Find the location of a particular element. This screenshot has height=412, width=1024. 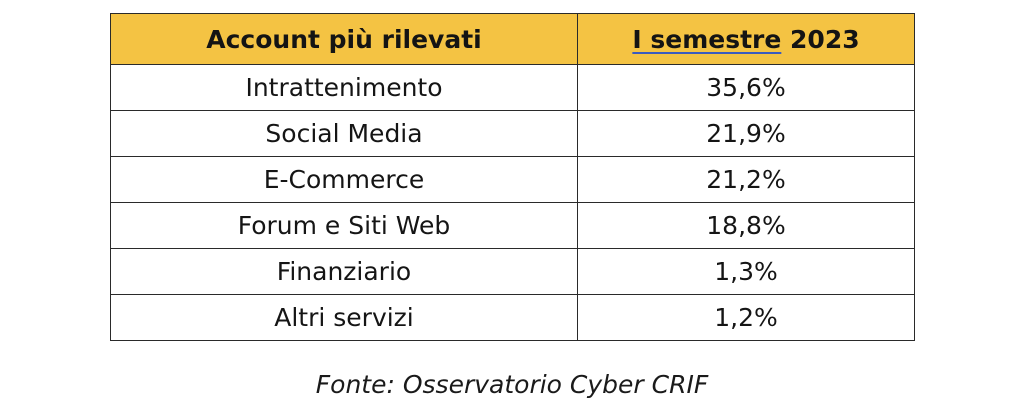

table-row: Forum e Siti Web 18,8% is located at coordinates (512, 225).